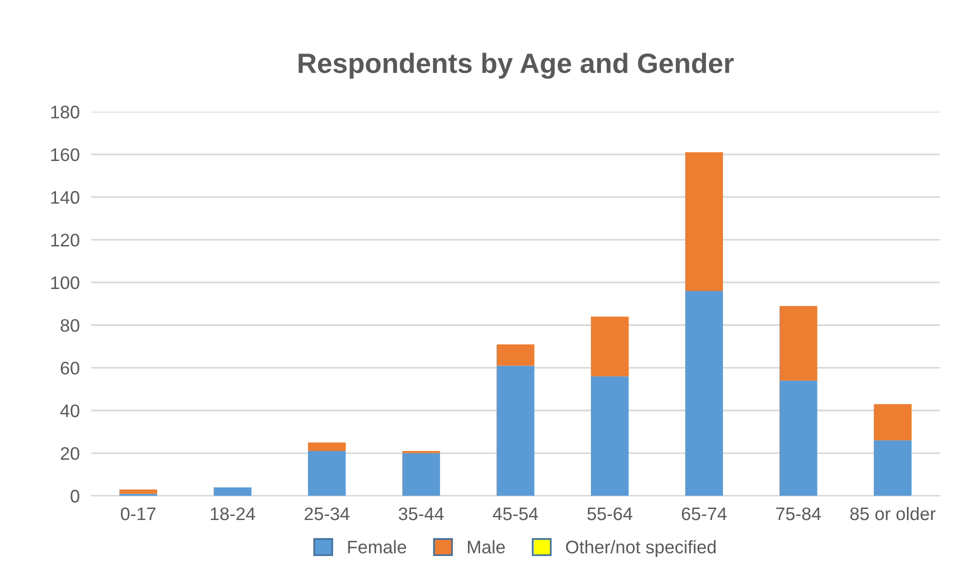  Describe the element at coordinates (65, 112) in the screenshot. I see `y-tick-label: 180` at that location.